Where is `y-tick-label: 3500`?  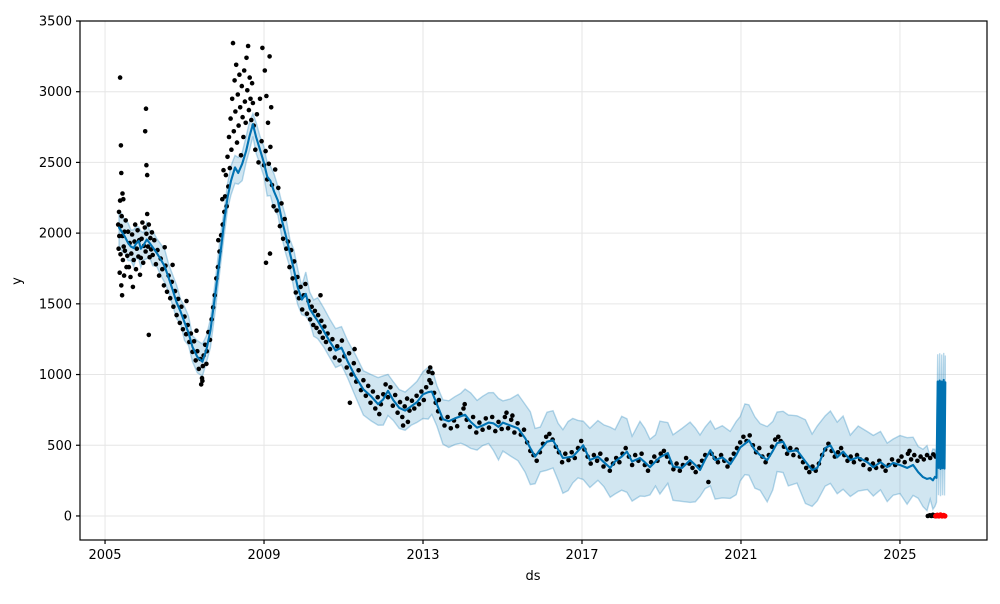 y-tick-label: 3500 is located at coordinates (55, 22).